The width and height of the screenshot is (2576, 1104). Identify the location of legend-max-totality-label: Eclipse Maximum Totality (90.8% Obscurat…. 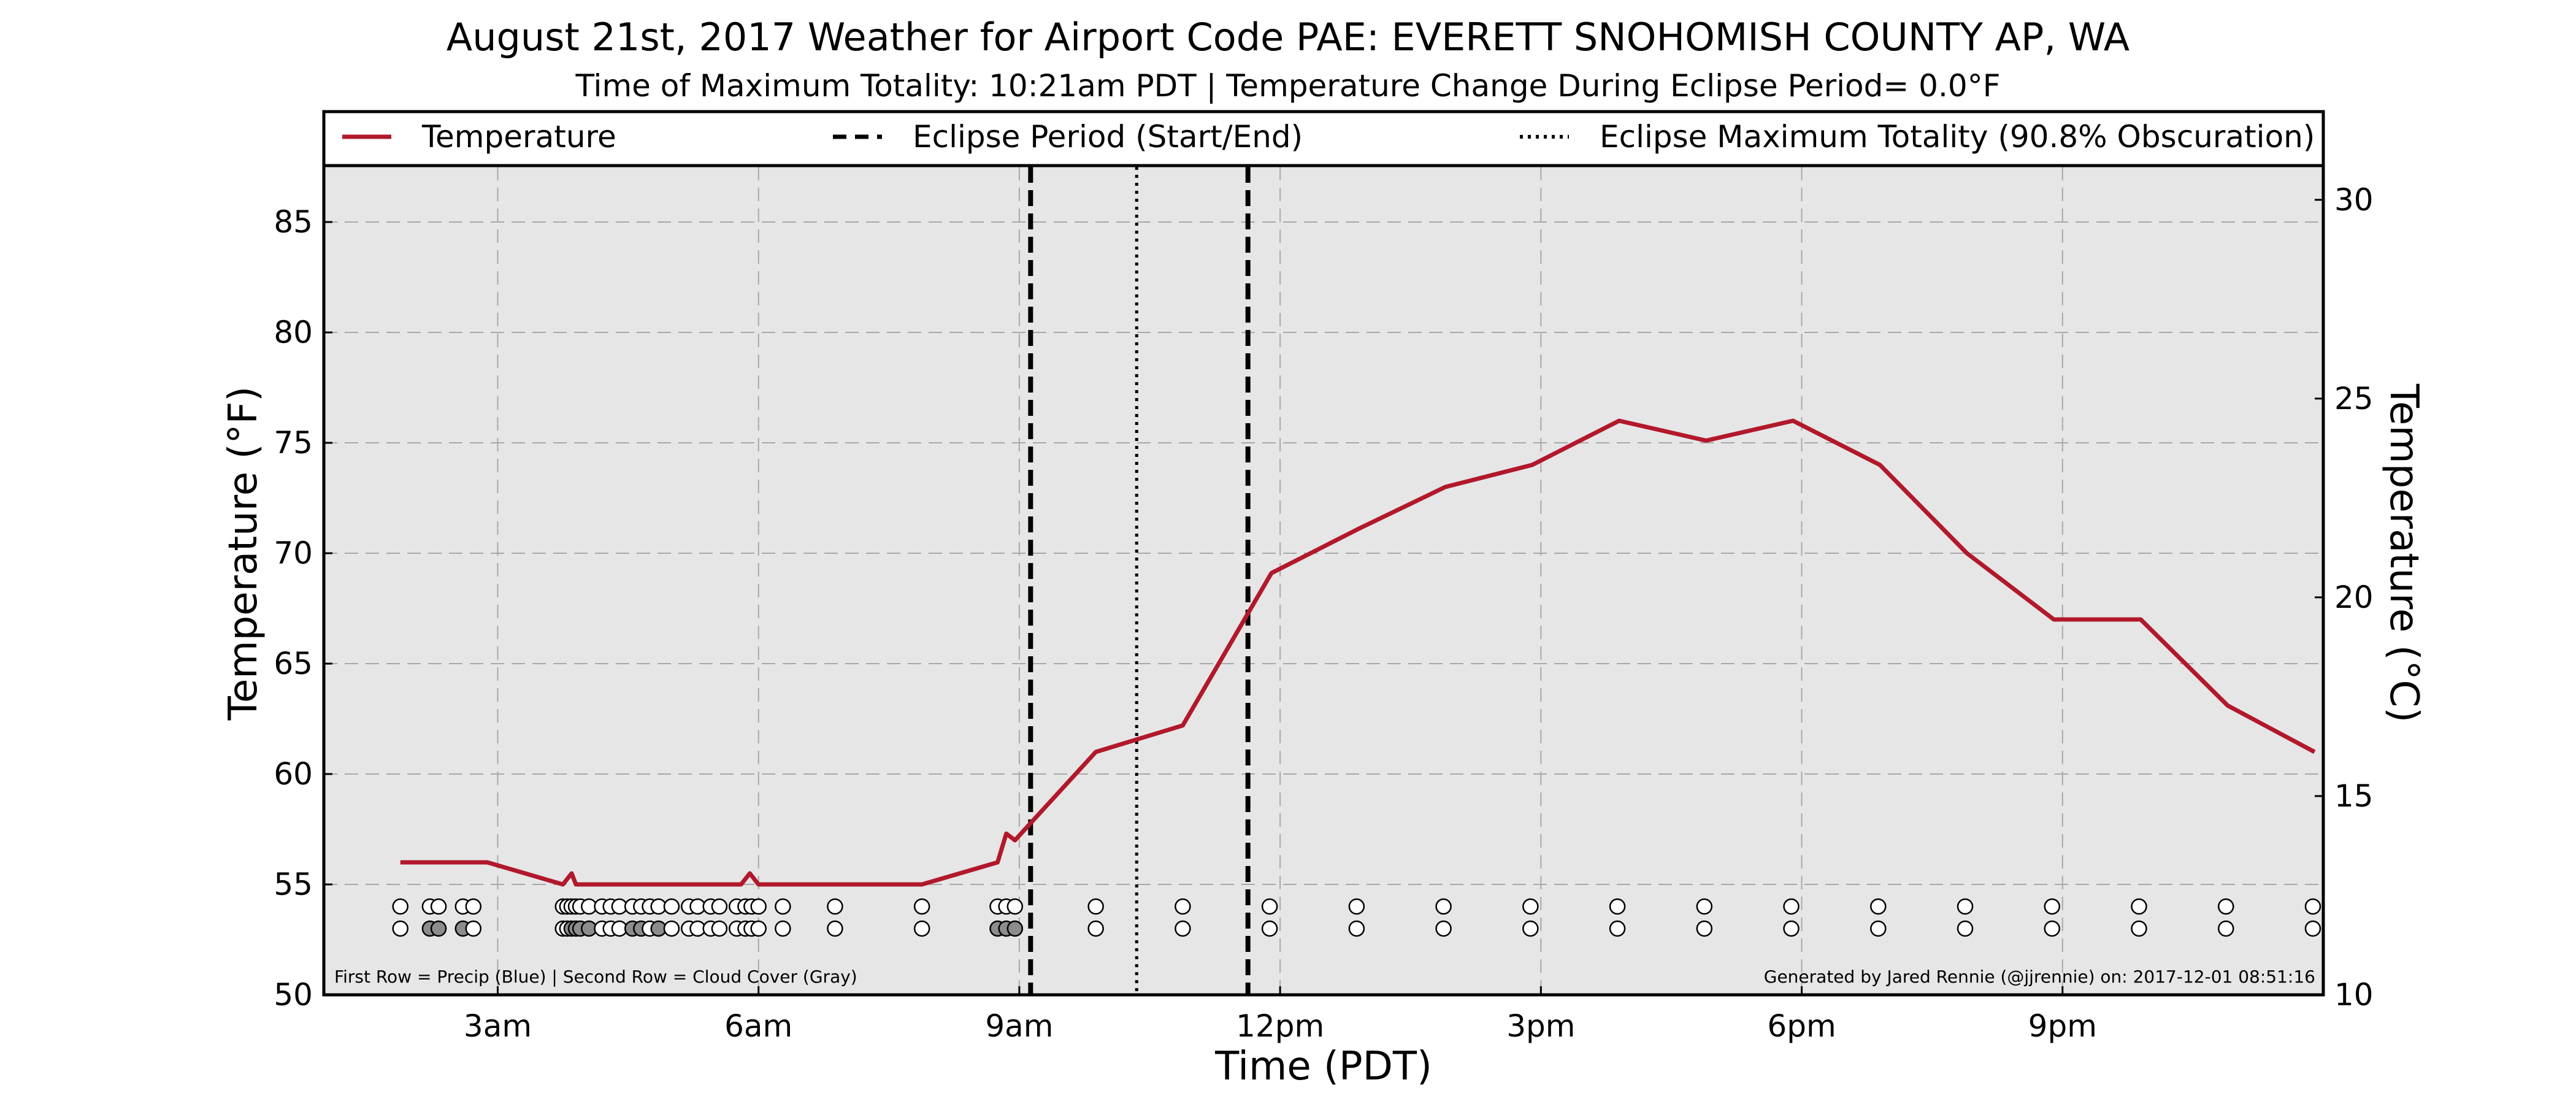
(1957, 137).